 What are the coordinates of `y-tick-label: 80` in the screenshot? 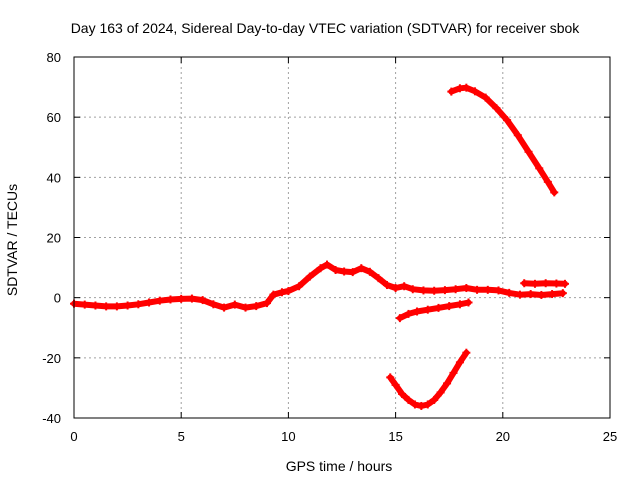 It's located at (54, 57).